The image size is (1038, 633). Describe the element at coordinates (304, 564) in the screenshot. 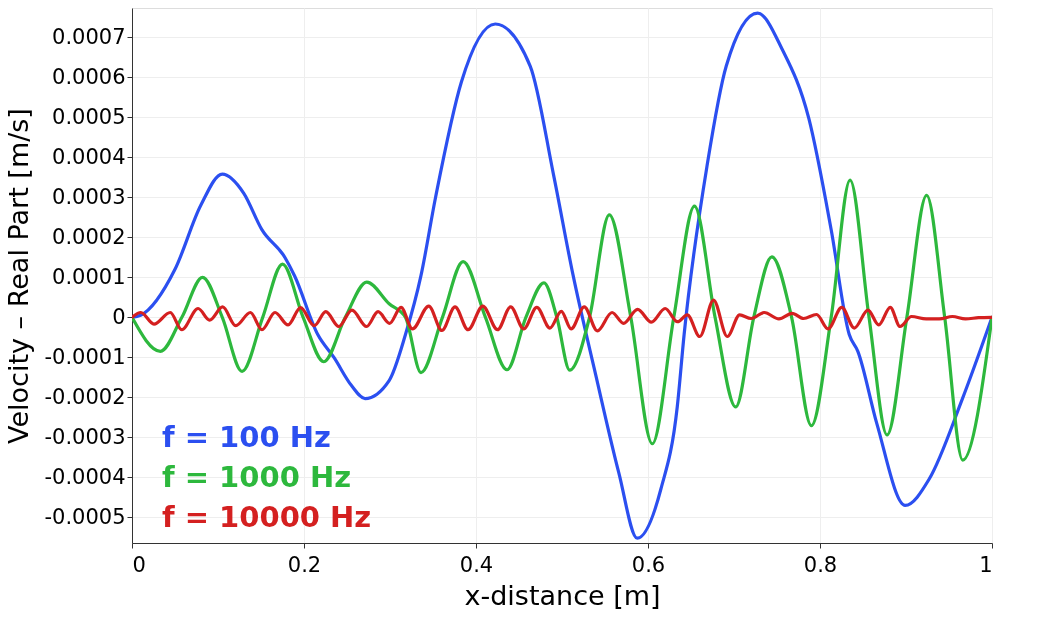

I see `x-tick-label: 0.2` at that location.